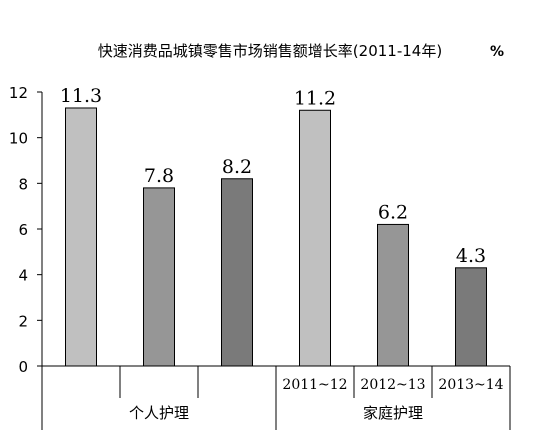 The width and height of the screenshot is (547, 447). I want to click on y-tick-label: 10, so click(18, 139).